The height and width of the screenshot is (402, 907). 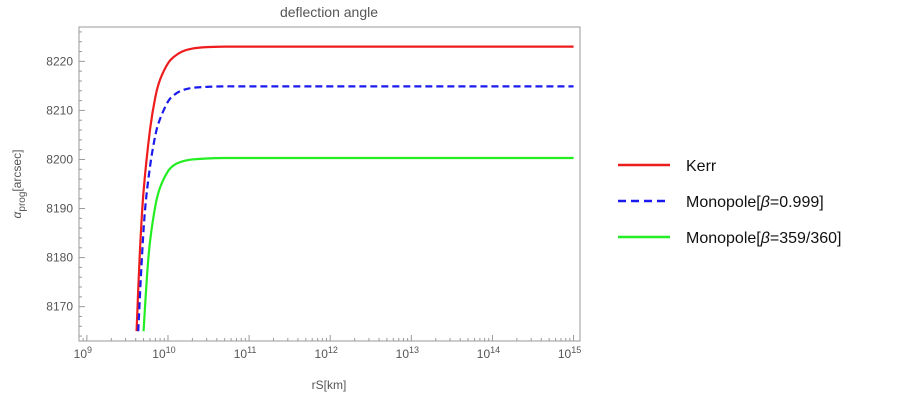 What do you see at coordinates (59, 258) in the screenshot?
I see `y-tick-label: 8180` at bounding box center [59, 258].